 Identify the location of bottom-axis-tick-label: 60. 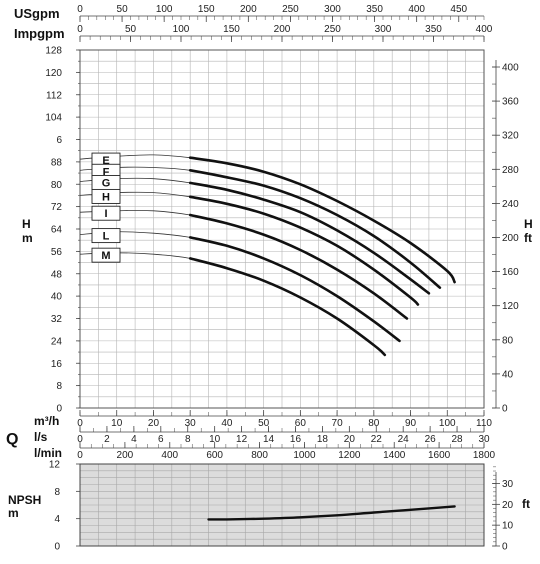
(301, 423).